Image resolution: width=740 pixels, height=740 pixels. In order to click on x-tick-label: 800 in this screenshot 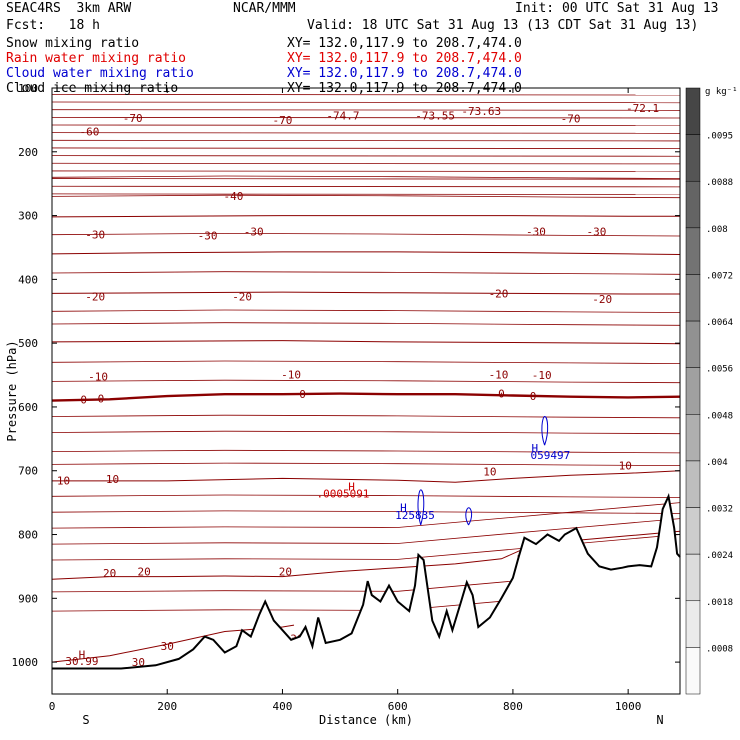, I will do `click(513, 706)`.